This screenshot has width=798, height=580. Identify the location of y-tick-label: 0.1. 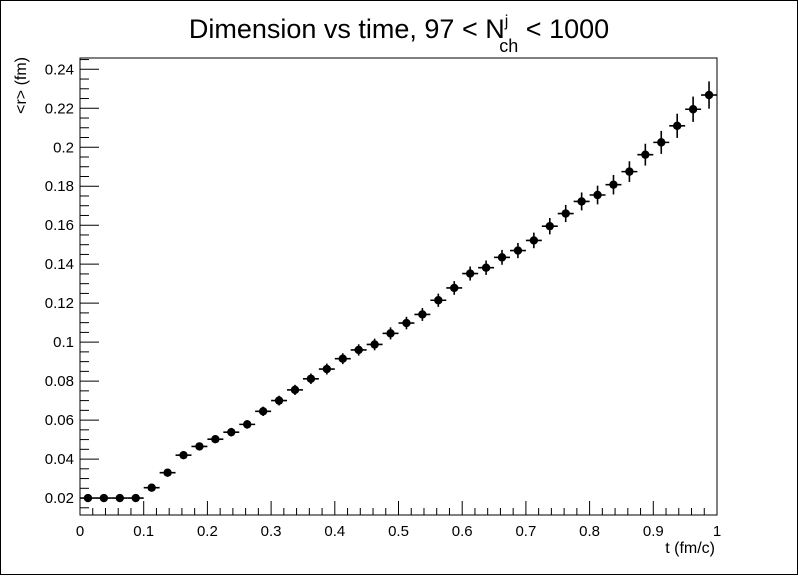
(63, 342).